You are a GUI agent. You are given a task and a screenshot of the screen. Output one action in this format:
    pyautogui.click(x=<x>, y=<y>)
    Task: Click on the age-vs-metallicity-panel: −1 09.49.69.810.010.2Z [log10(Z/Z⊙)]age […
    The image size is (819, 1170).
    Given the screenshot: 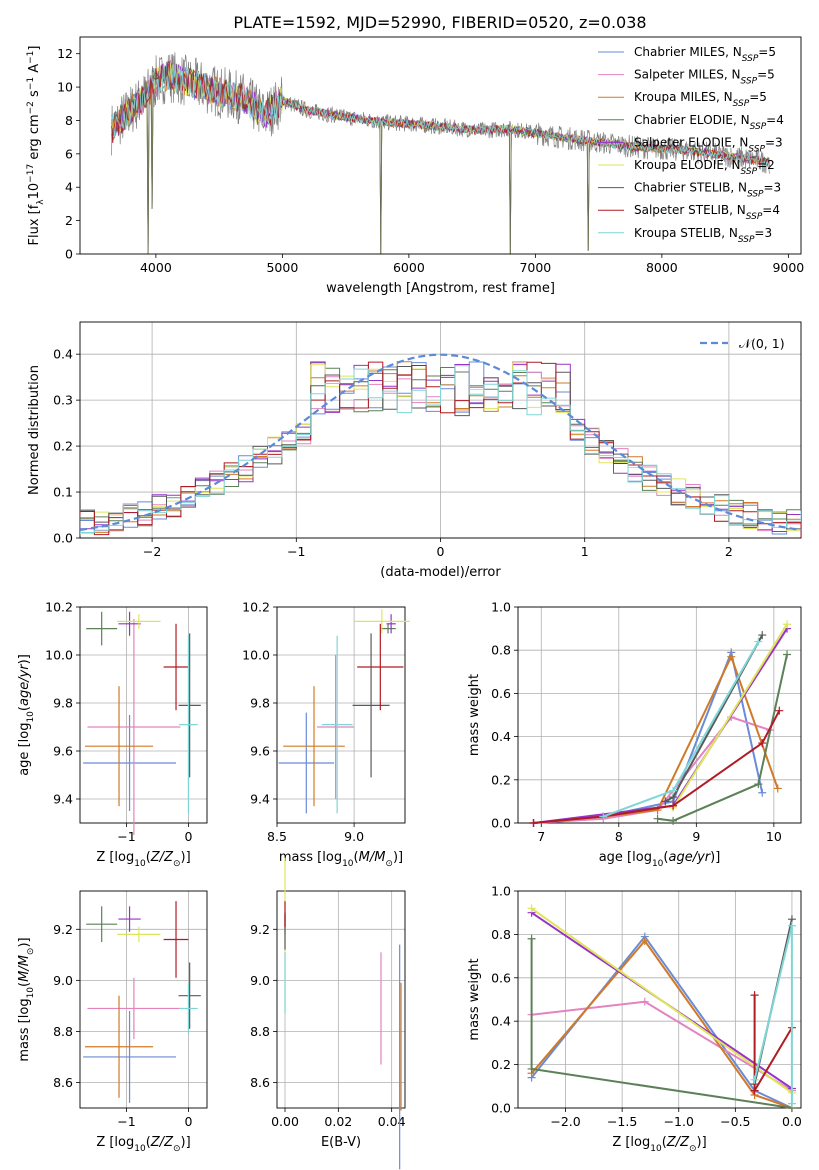 What is the action you would take?
    pyautogui.click(x=112, y=734)
    